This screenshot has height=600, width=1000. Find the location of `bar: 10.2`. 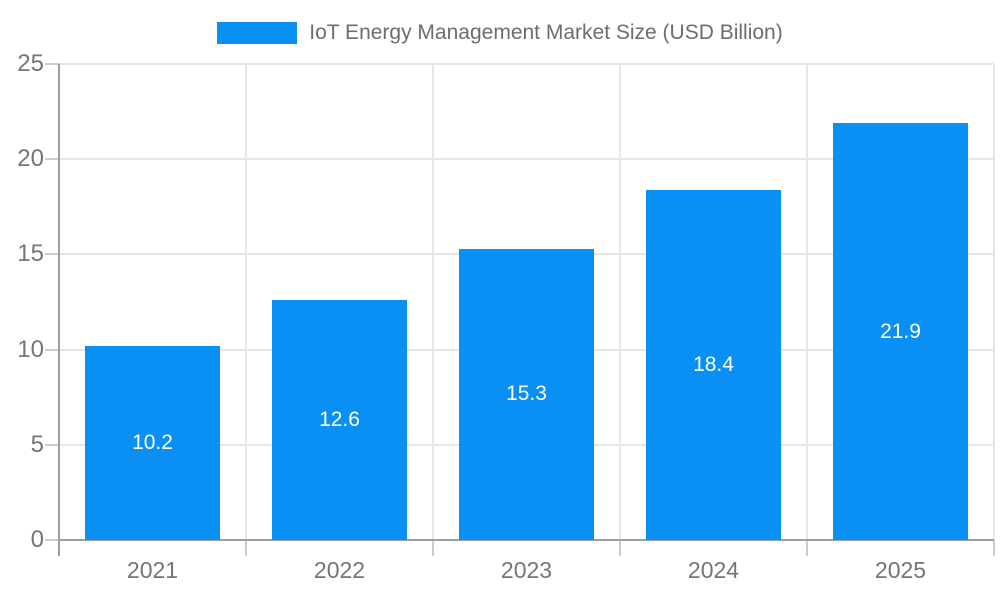

bar: 10.2 is located at coordinates (152, 442).